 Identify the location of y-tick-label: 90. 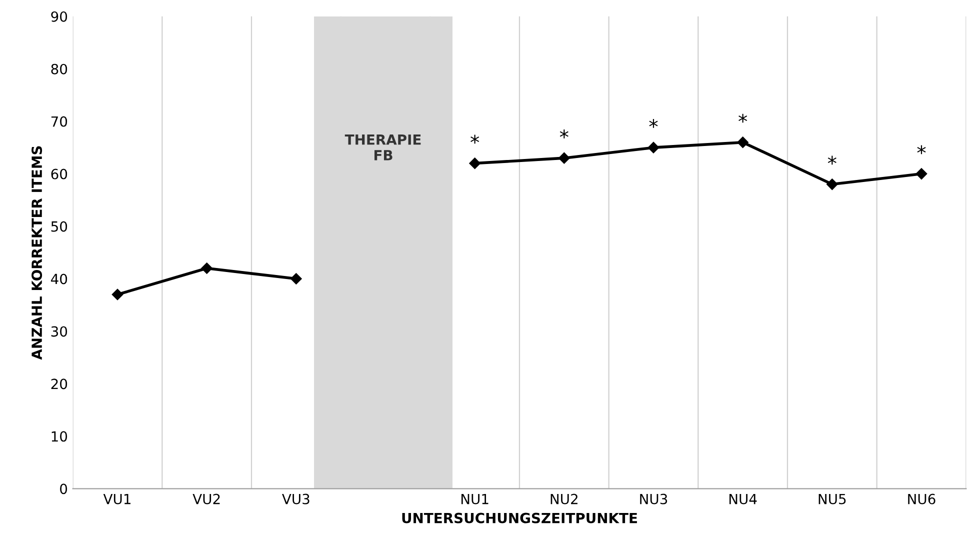
(59, 16).